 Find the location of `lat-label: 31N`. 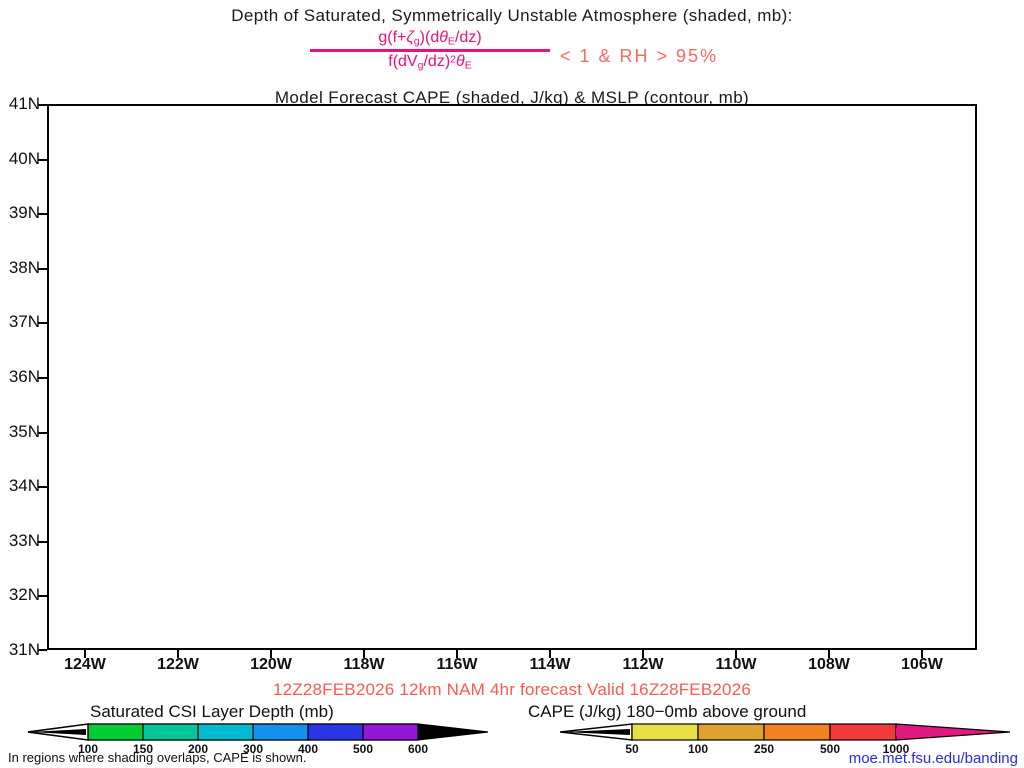

lat-label: 31N is located at coordinates (24, 649).